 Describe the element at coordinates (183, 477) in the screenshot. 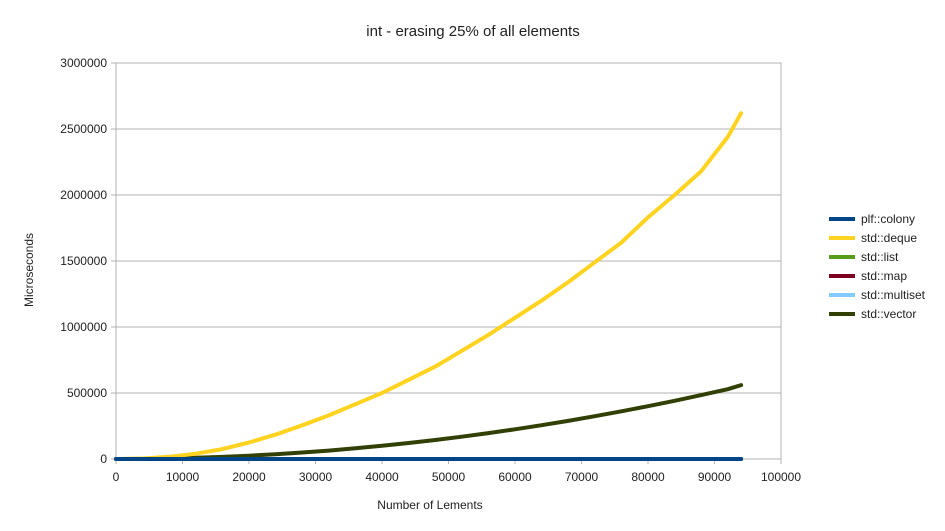

I see `x-tick-label: 10000` at that location.